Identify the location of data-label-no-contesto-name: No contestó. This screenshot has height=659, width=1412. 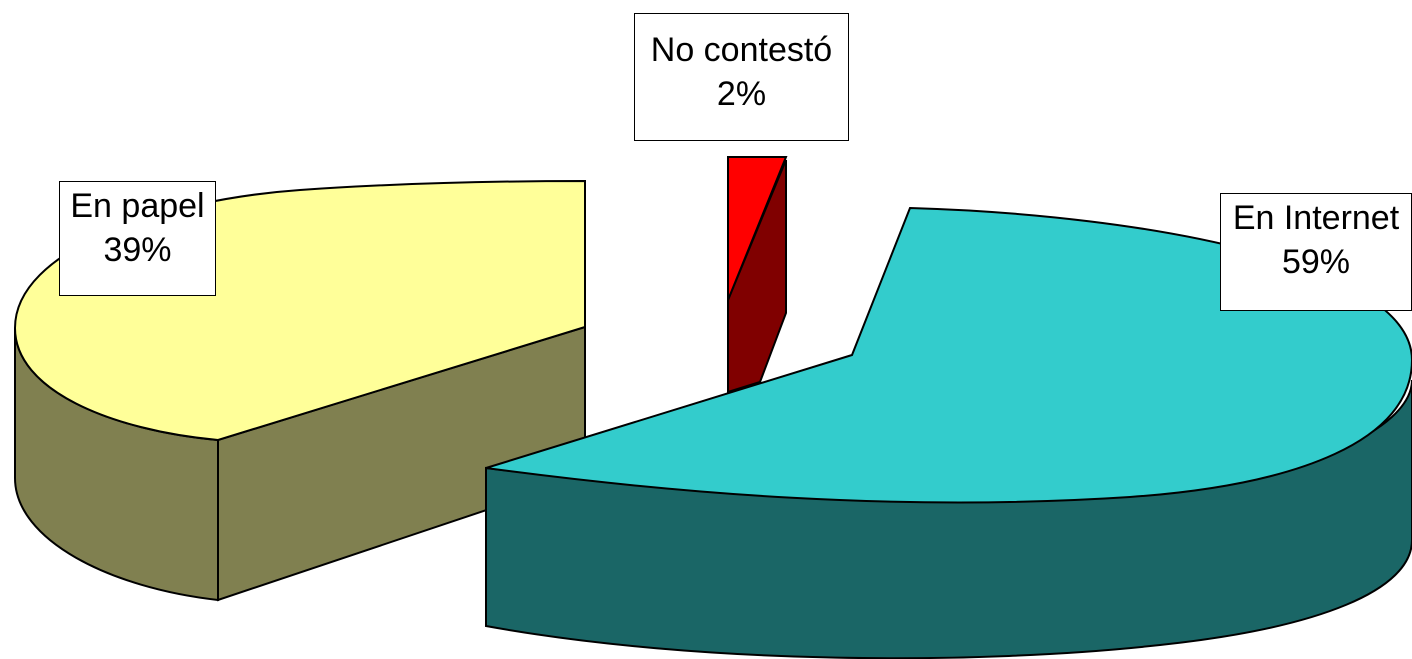
(741, 50).